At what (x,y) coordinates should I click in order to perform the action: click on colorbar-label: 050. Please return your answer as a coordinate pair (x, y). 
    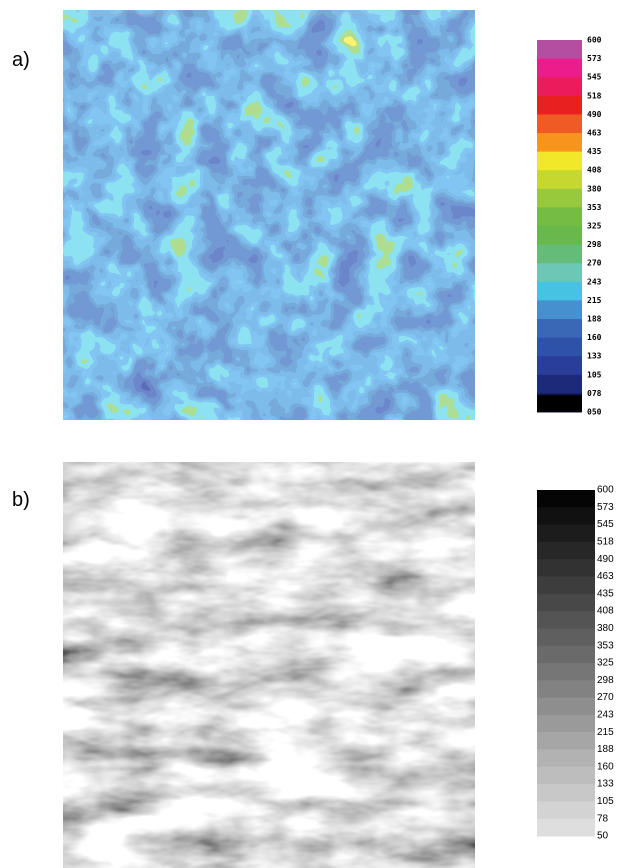
    Looking at the image, I should click on (594, 412).